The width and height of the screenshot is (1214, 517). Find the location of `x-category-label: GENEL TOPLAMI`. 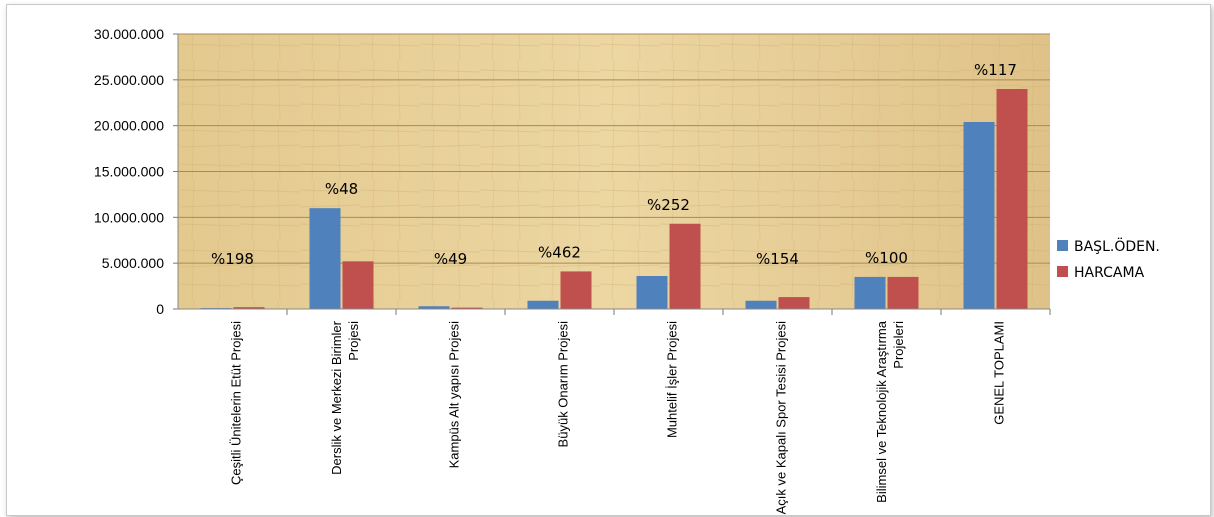

x-category-label: GENEL TOPLAMI is located at coordinates (999, 373).